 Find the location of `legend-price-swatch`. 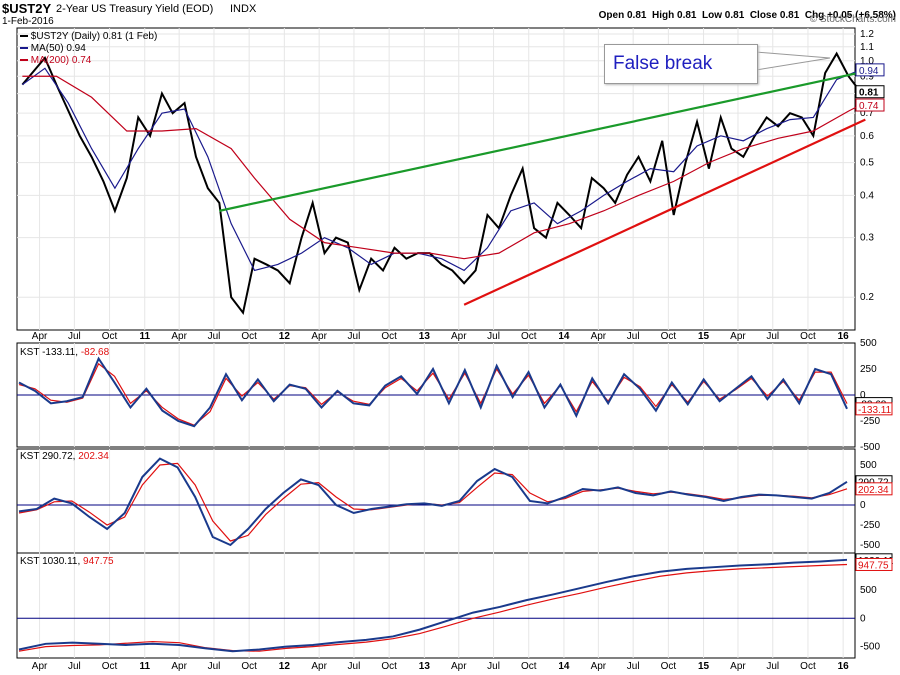

legend-price-swatch is located at coordinates (24, 36).